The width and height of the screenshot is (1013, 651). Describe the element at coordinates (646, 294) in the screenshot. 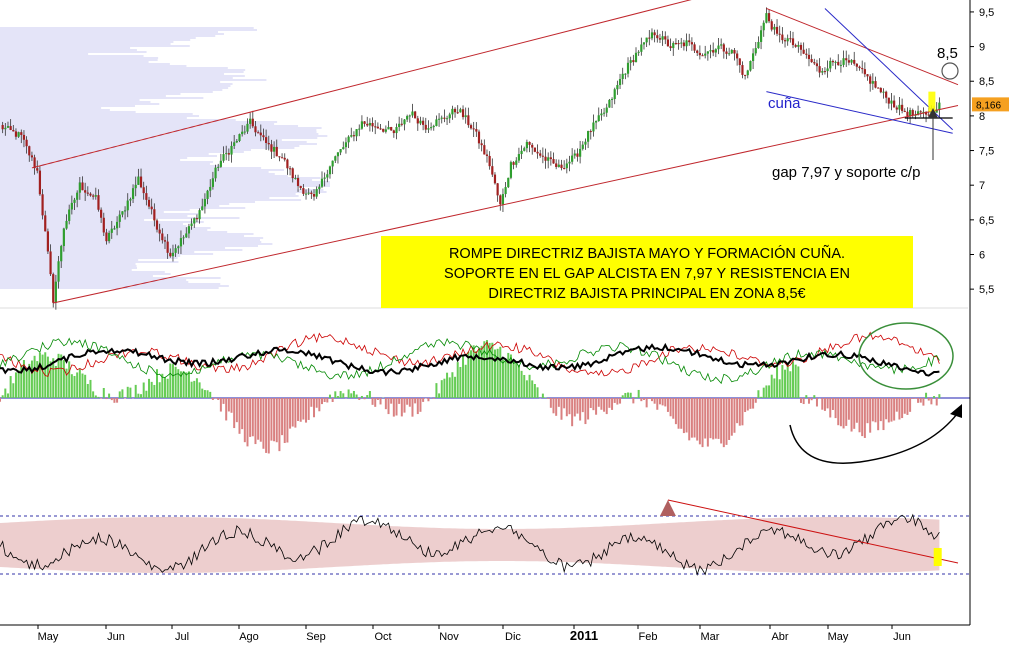

I see `comment-line: DIRECTRIZ BAJISTA PRINCIPAL EN ZONA 8,5€` at that location.